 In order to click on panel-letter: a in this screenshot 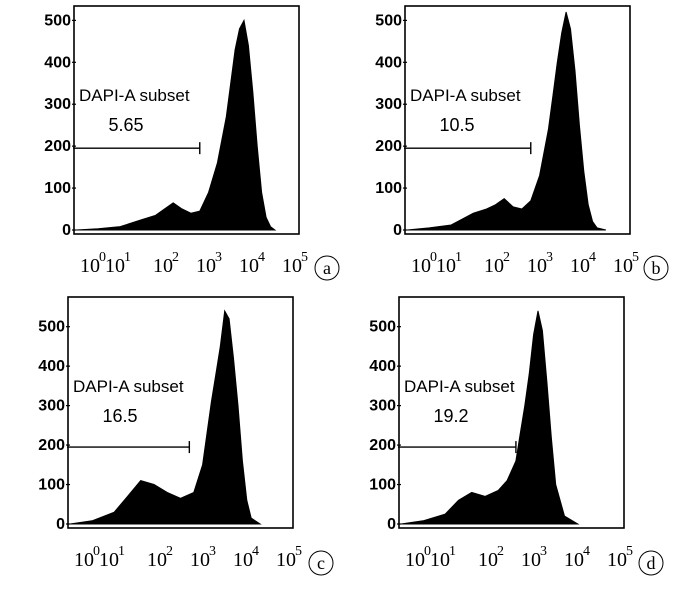, I will do `click(327, 268)`.